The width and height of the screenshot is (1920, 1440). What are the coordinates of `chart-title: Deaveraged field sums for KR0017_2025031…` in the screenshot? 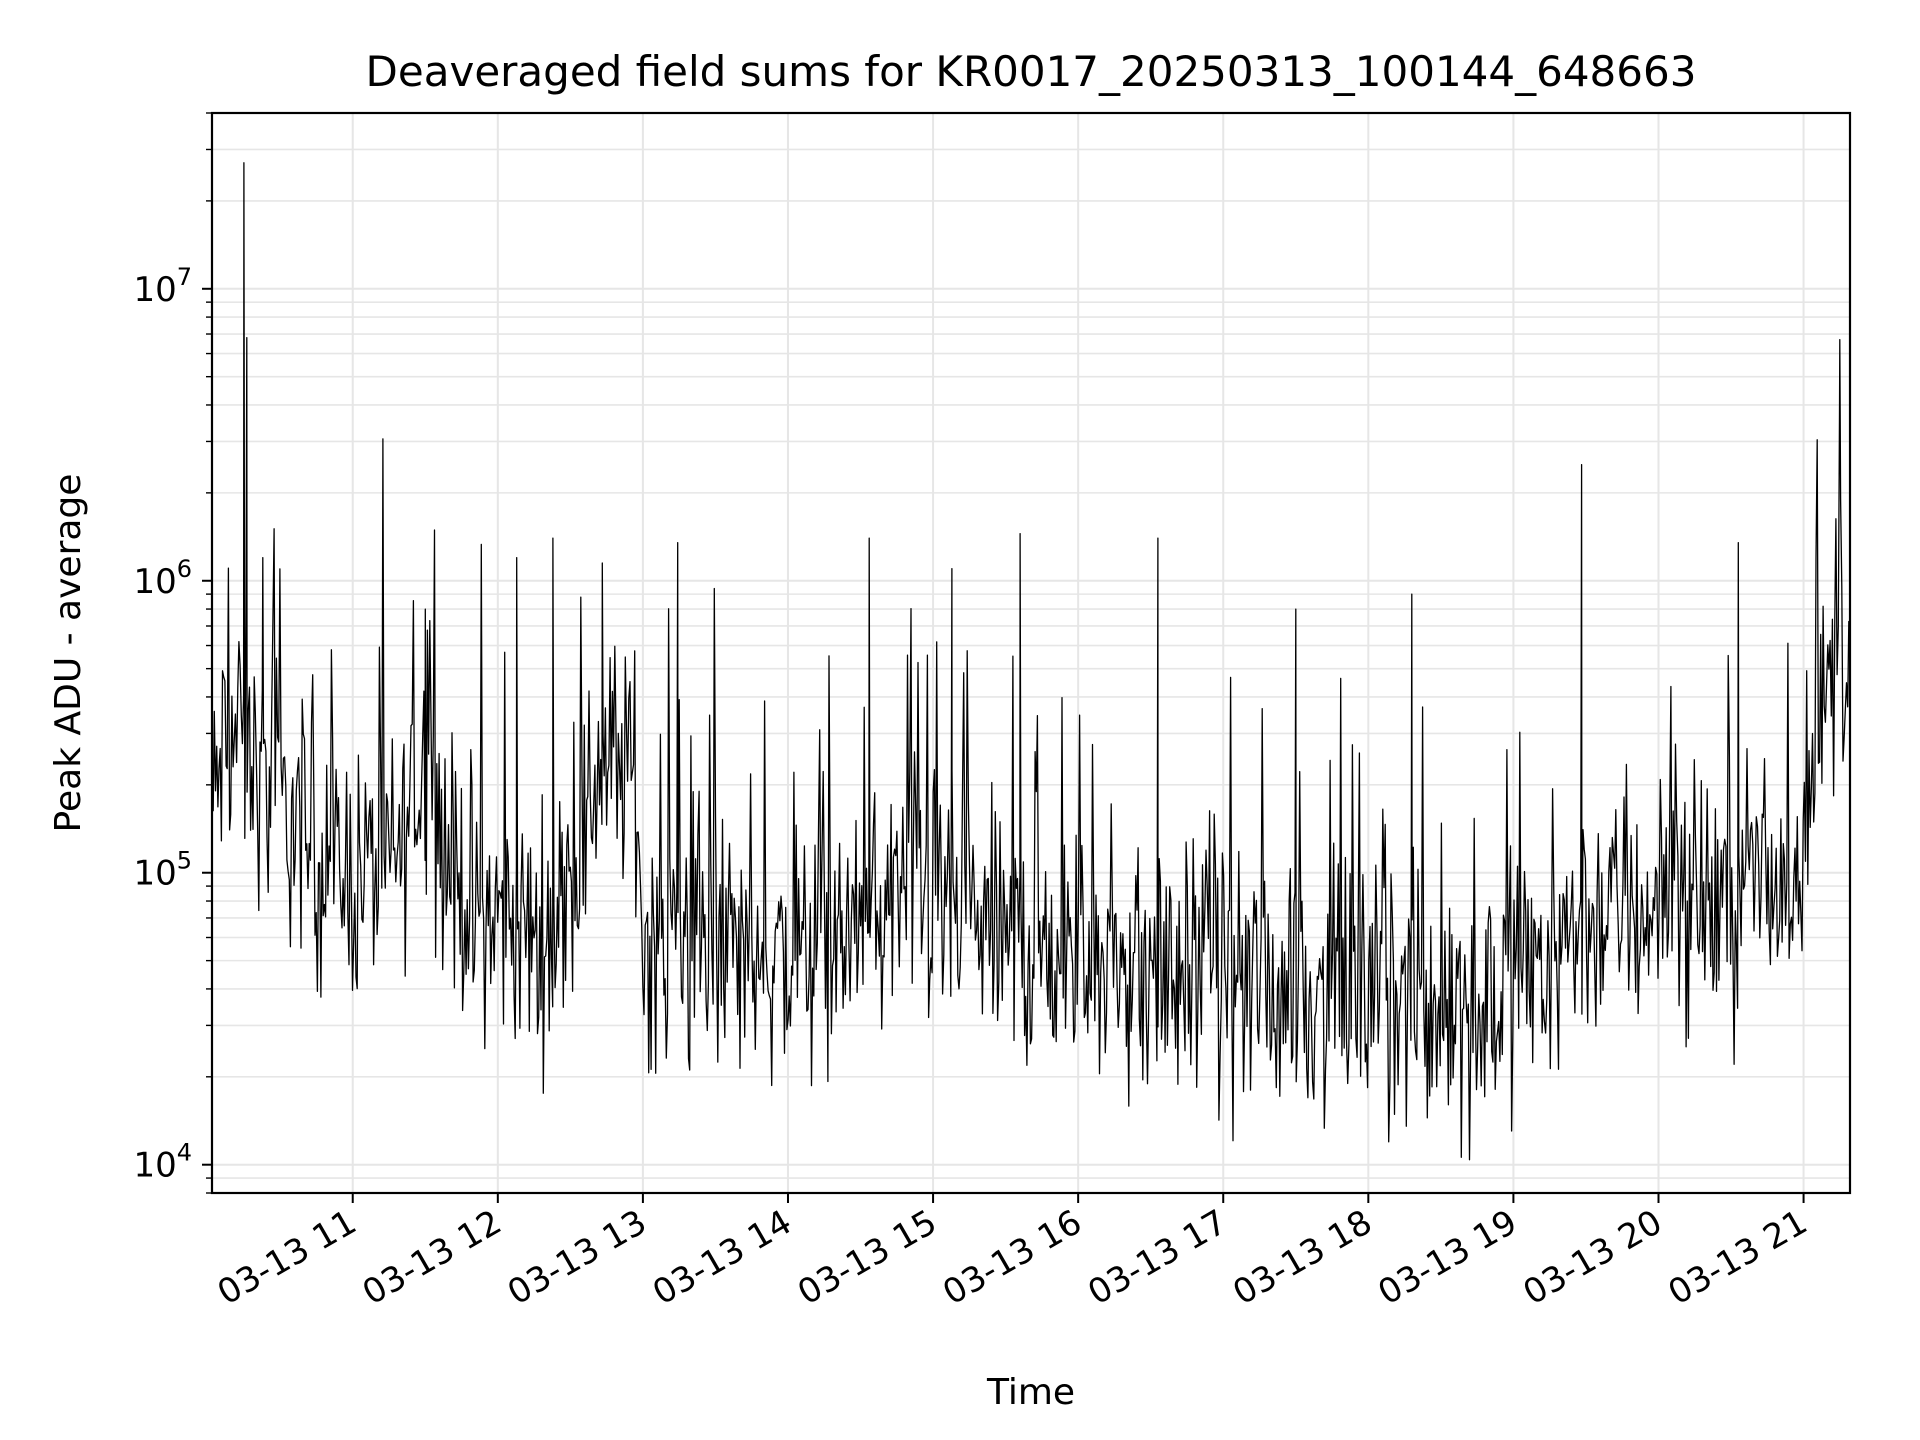 It's located at (1031, 71).